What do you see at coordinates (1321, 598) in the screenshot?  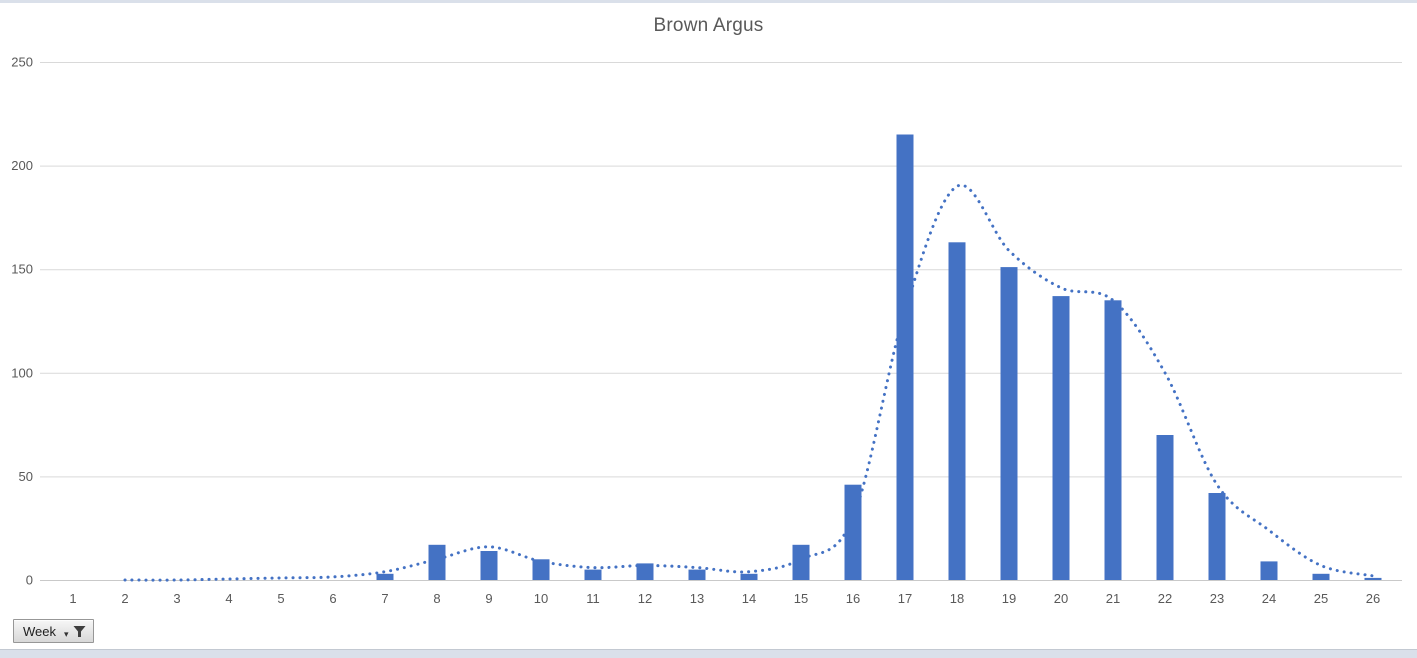 I see `x-tick-label: 25` at bounding box center [1321, 598].